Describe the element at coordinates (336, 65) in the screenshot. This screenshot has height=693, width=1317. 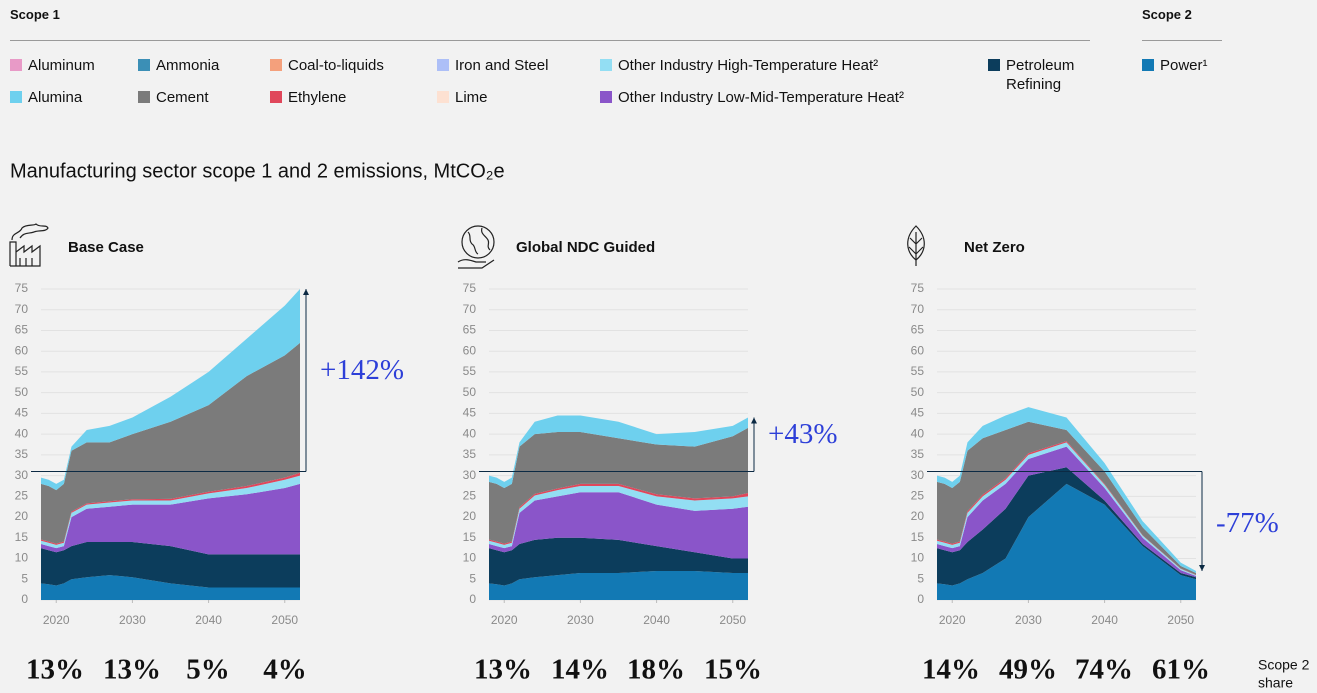
I see `legend-label: Coal-to-liquids` at that location.